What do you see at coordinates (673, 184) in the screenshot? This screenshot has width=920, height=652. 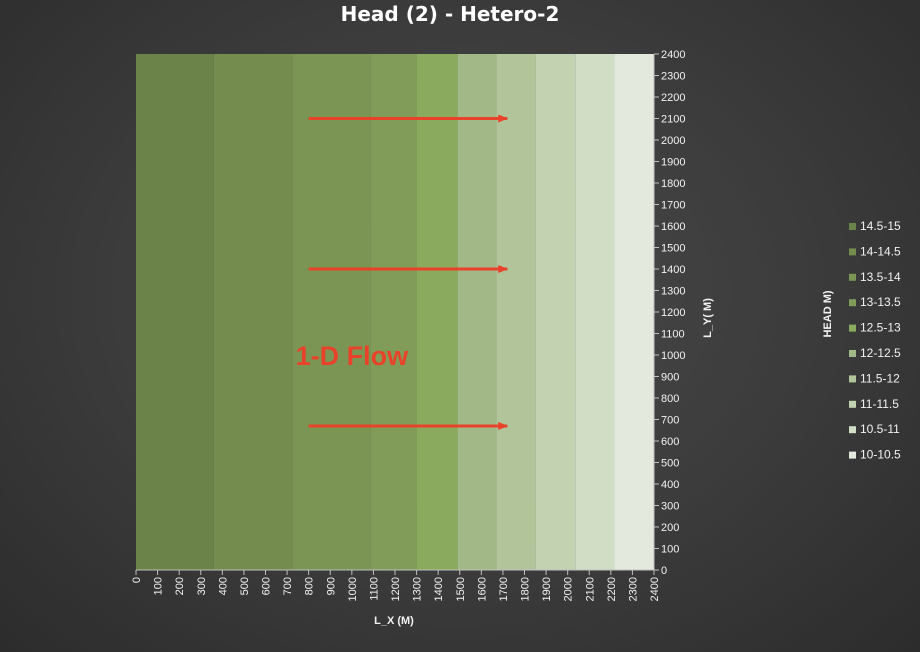 I see `y-tick-label: 1800` at bounding box center [673, 184].